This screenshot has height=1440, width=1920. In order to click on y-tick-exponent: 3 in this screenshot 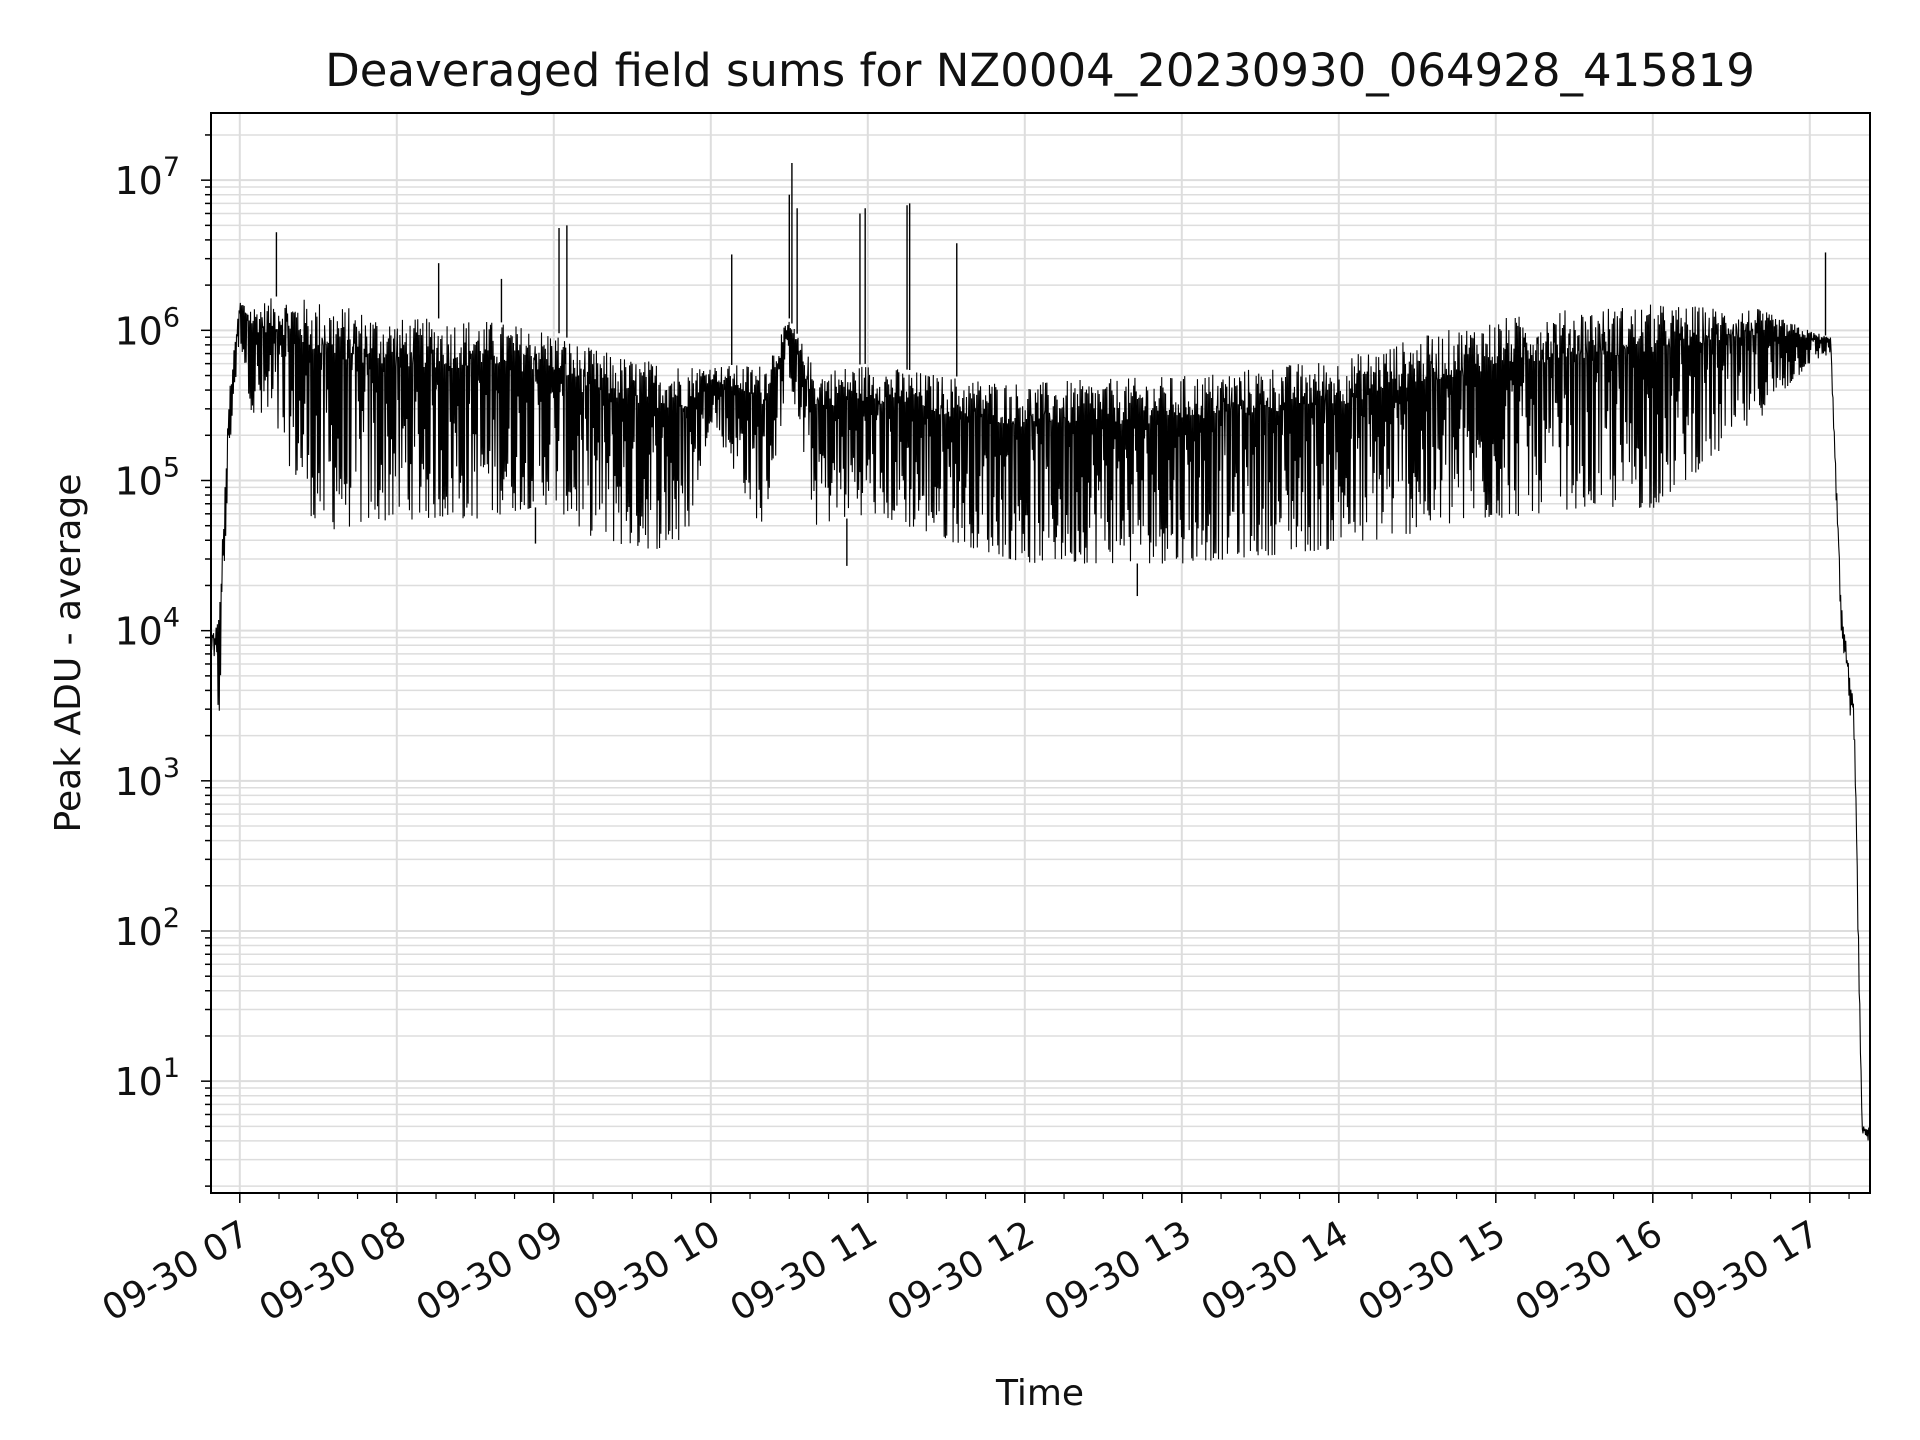, I will do `click(171, 768)`.